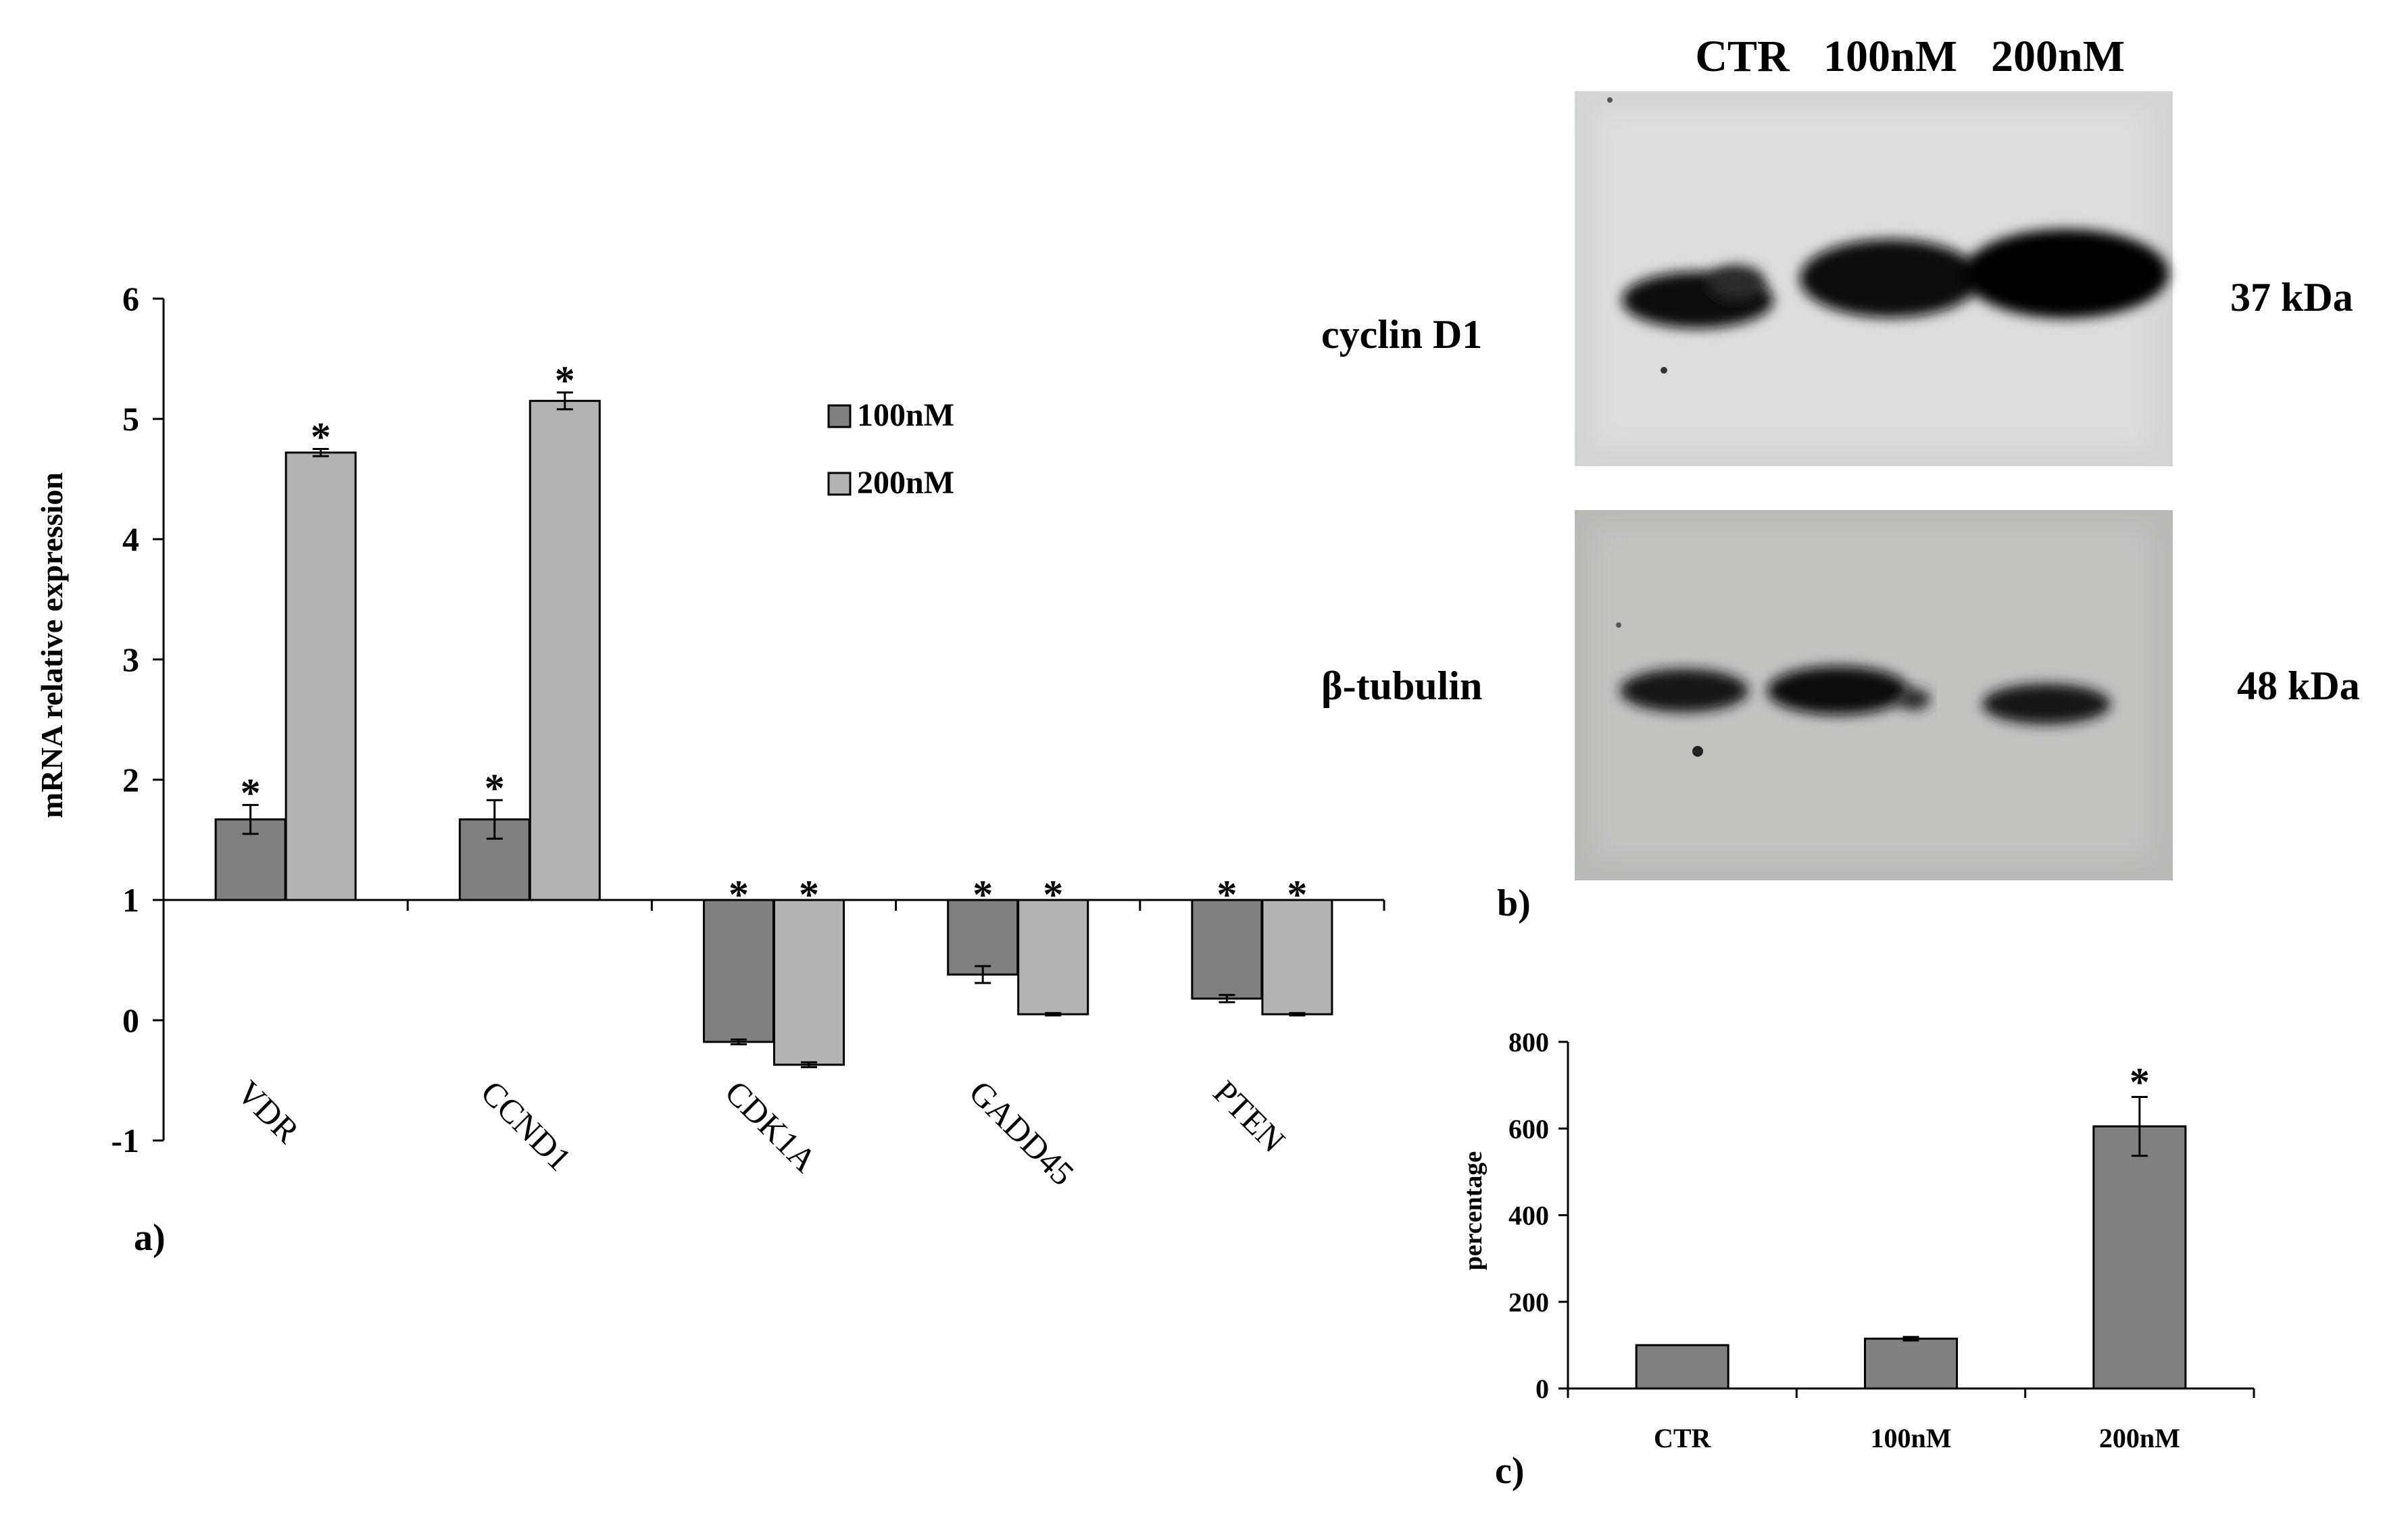 The image size is (2408, 1527). Describe the element at coordinates (905, 483) in the screenshot. I see `legend-label-200nm: 200nM` at that location.